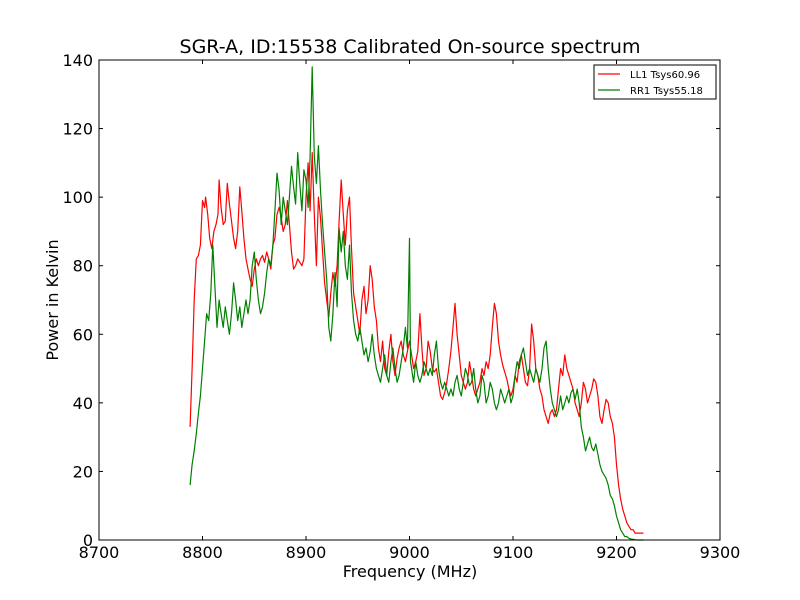  Describe the element at coordinates (83, 471) in the screenshot. I see `y-tick-label: 20` at that location.